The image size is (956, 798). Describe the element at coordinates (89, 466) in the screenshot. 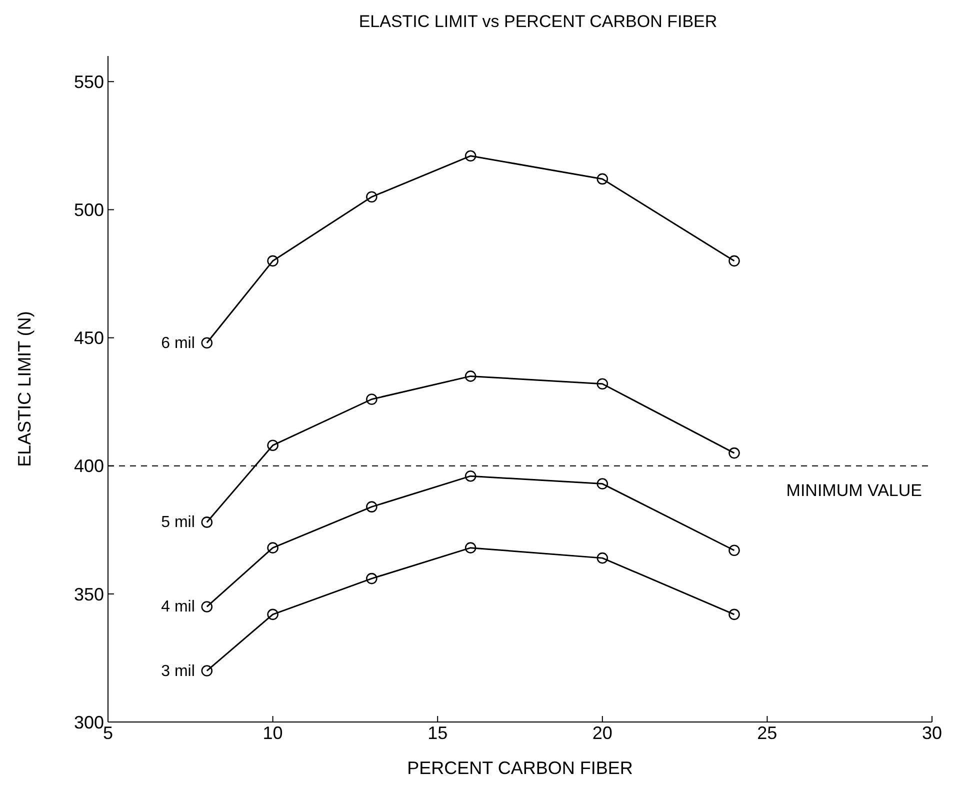

I see `y-tick-label: 400` at that location.